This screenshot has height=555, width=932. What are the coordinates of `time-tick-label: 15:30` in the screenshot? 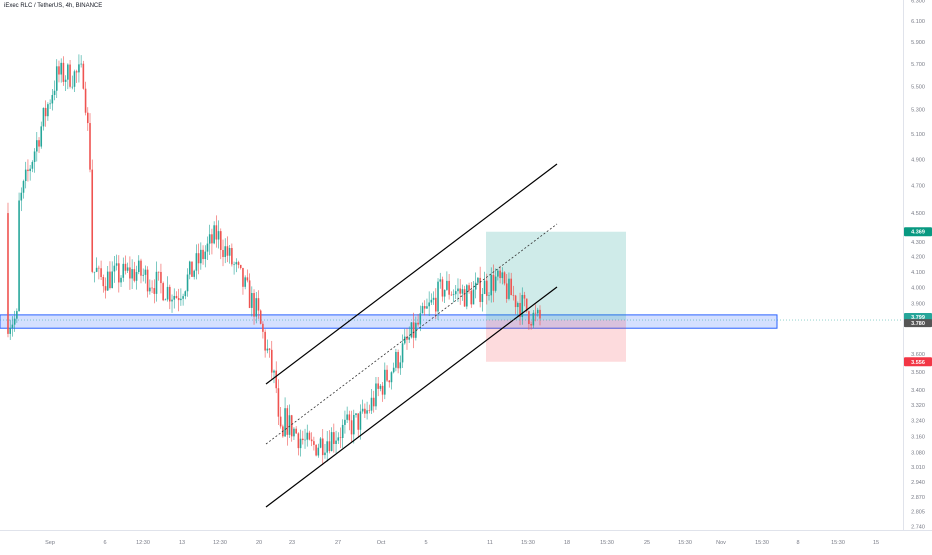 It's located at (838, 543).